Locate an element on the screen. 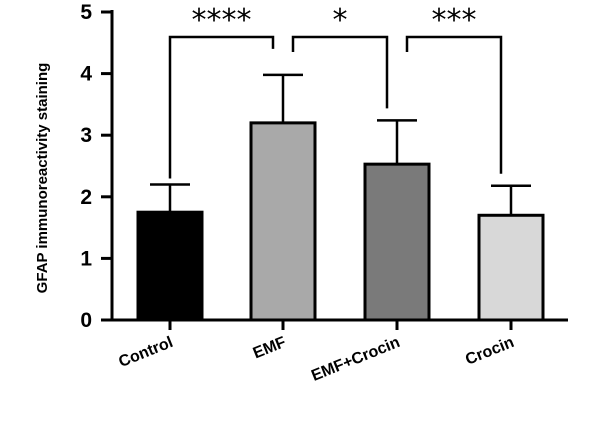  y-tick-label: 4 is located at coordinates (86, 74).